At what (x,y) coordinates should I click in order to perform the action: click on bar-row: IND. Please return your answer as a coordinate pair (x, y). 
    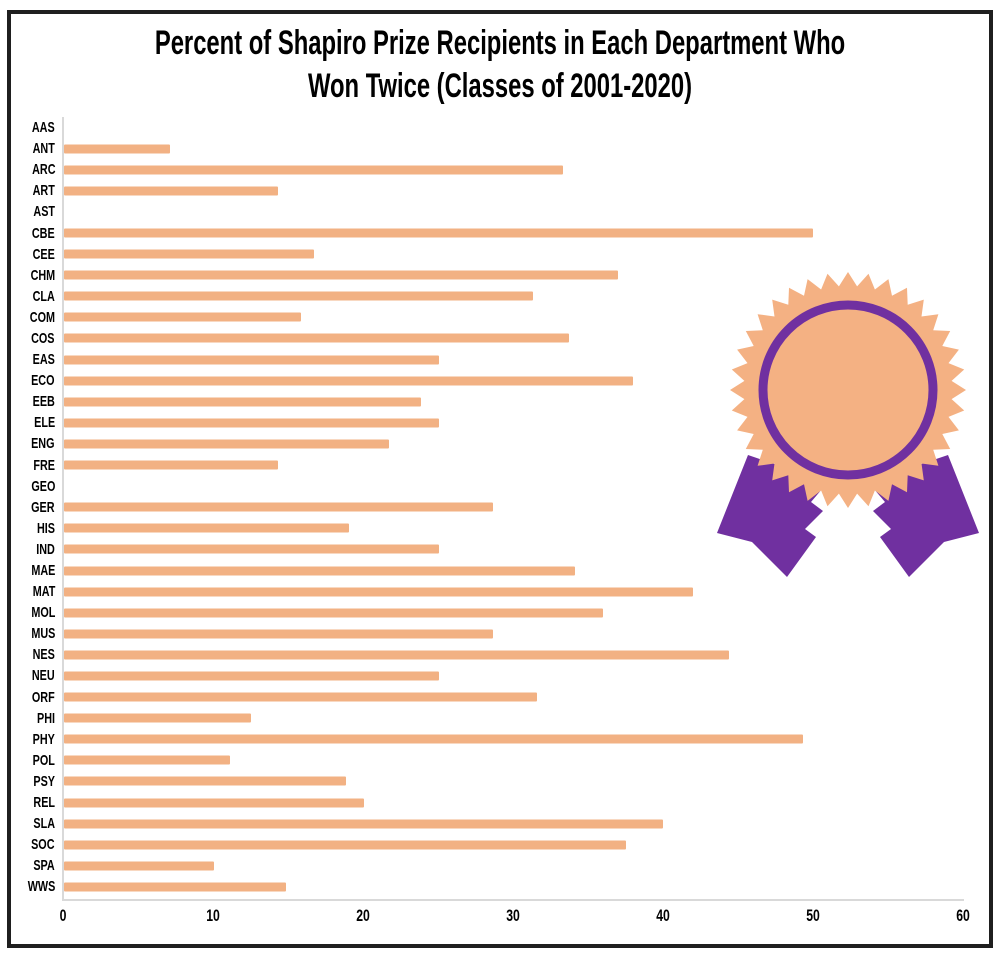
    Looking at the image, I should click on (481, 549).